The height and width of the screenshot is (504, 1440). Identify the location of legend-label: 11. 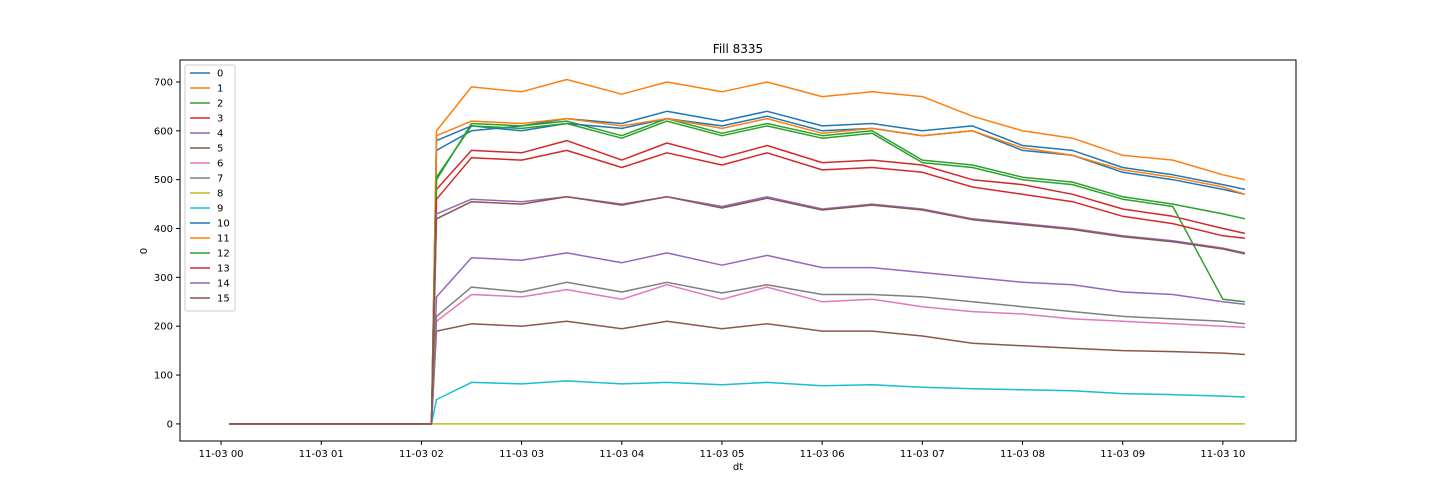
(223, 239).